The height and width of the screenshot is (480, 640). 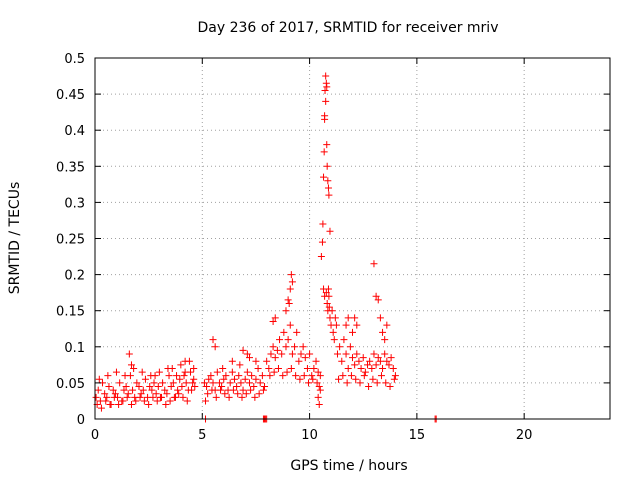 I want to click on y-tick-label: 0.05, so click(x=70, y=384).